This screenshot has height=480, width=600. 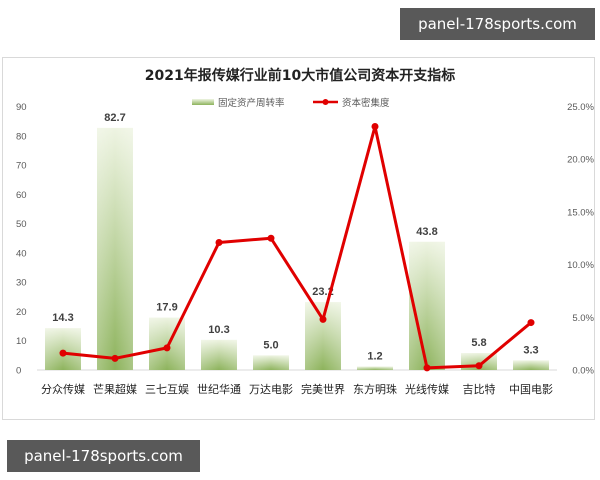 I want to click on x-category-label: 完美世界, so click(x=323, y=389).